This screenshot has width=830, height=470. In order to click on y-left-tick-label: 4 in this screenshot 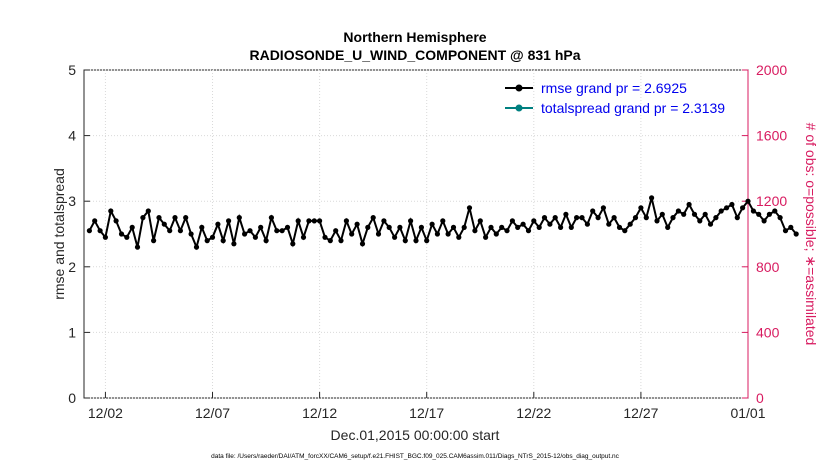, I will do `click(72, 136)`.